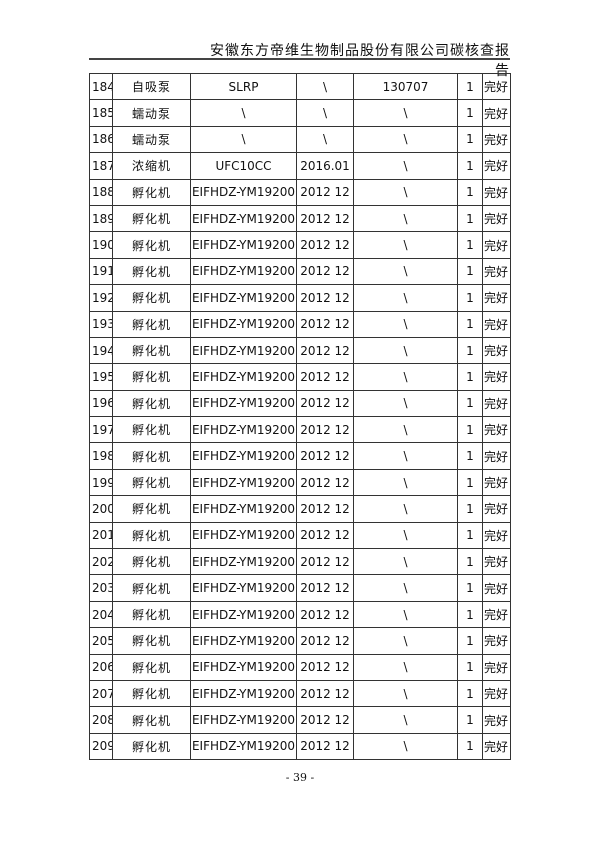 The height and width of the screenshot is (848, 600). Describe the element at coordinates (101, 192) in the screenshot. I see `row-number-cell: 188` at that location.